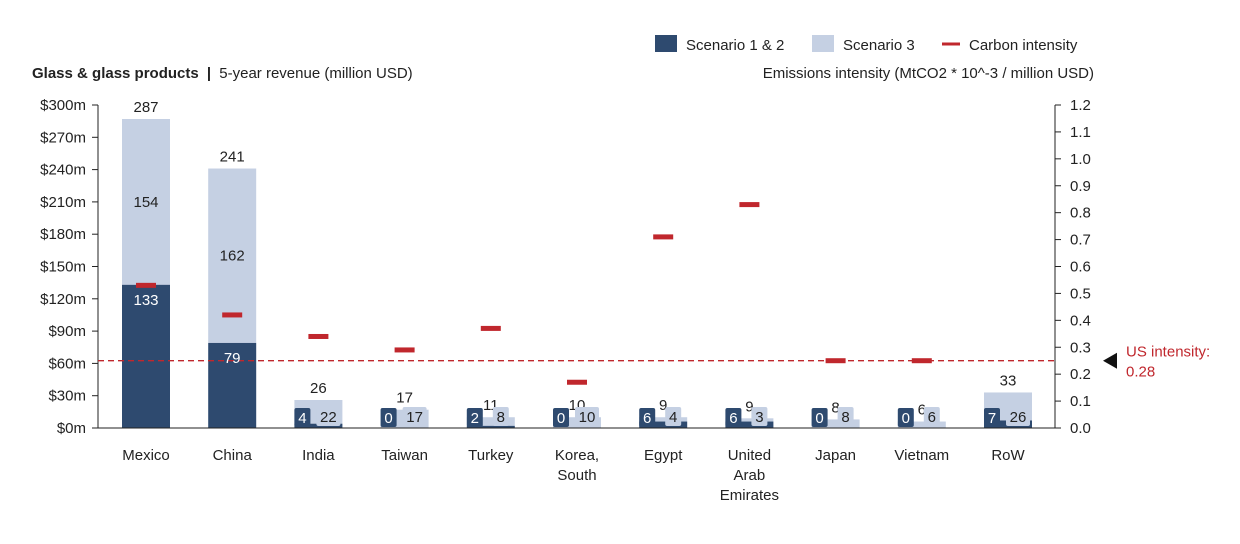  What do you see at coordinates (835, 407) in the screenshot?
I see `total-label: 8` at bounding box center [835, 407].